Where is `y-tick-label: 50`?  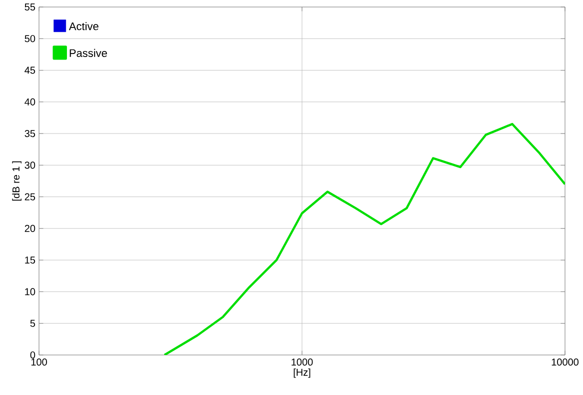
y-tick-label: 50 is located at coordinates (30, 38).